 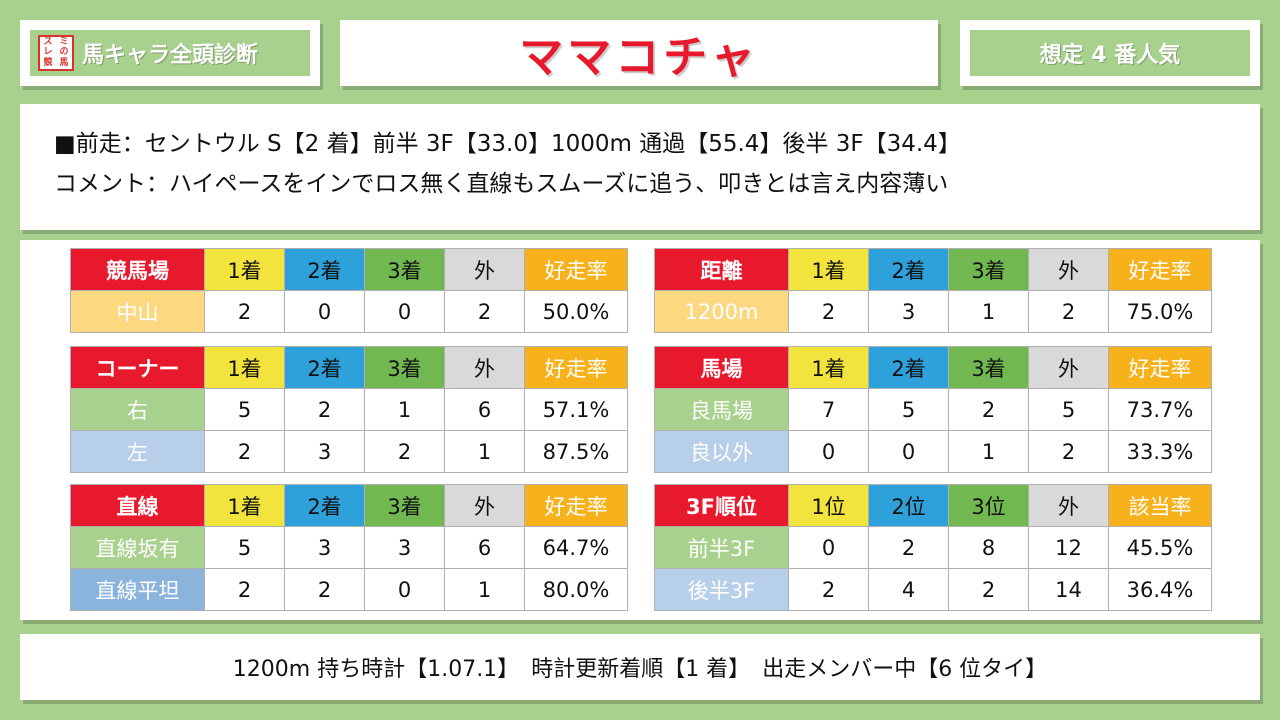 What do you see at coordinates (933, 505) in the screenshot?
I see `table-header-row: 3F順位 1位 2位 3位 外 該当率` at bounding box center [933, 505].